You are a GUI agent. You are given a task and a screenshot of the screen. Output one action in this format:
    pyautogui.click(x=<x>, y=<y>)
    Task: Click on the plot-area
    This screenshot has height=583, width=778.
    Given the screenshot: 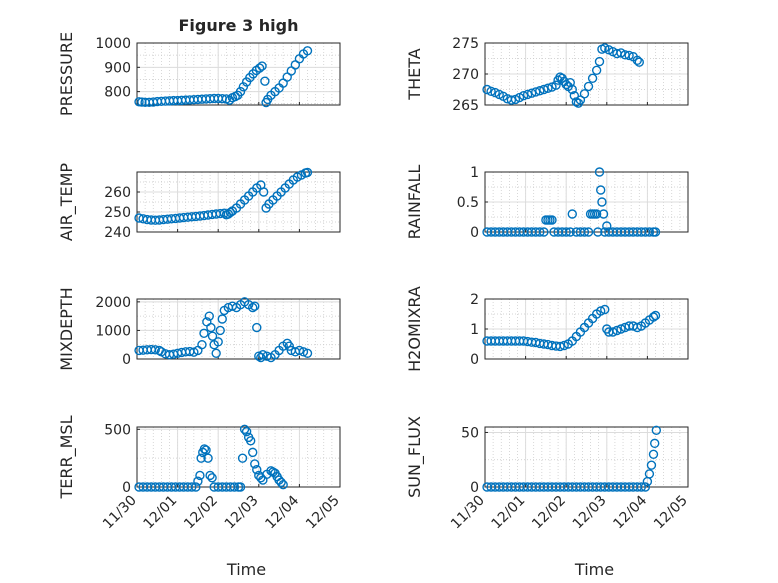 What is the action you would take?
    pyautogui.click(x=586, y=457)
    